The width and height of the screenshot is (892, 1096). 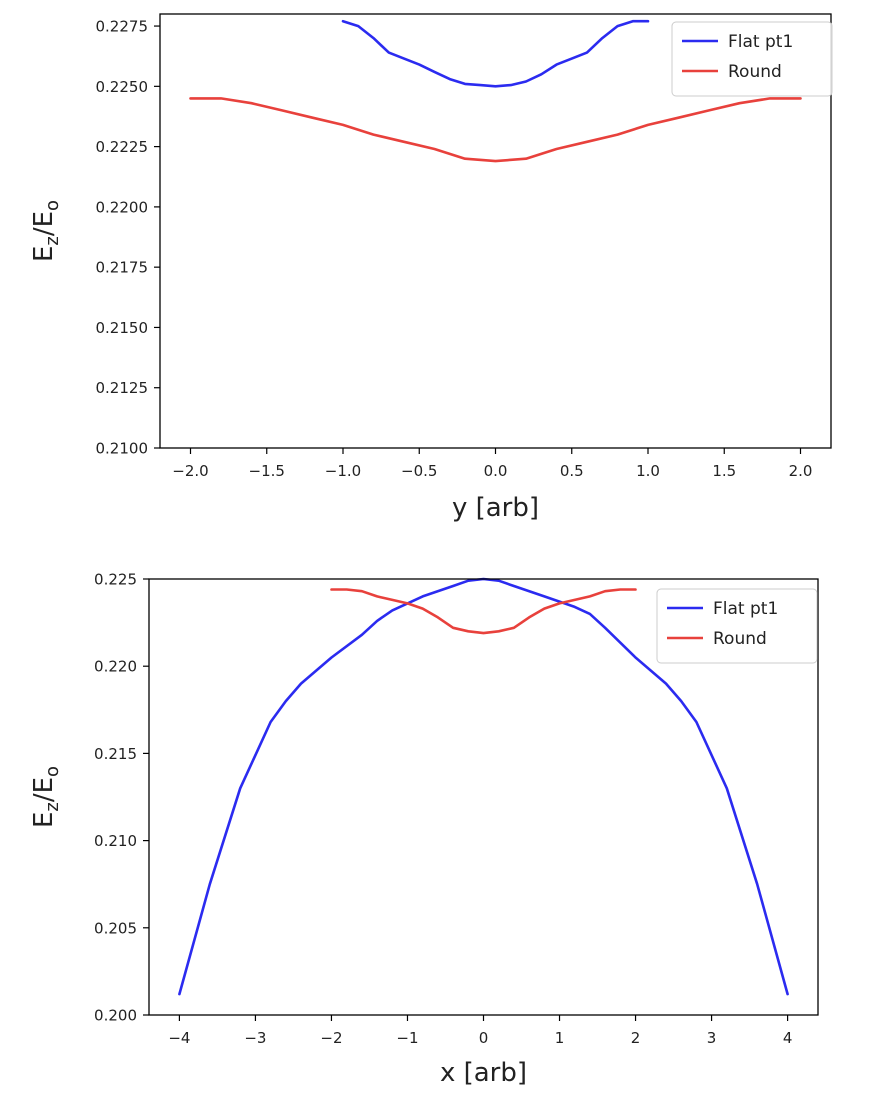 What do you see at coordinates (343, 471) in the screenshot?
I see `x-tick-label: −1.0` at bounding box center [343, 471].